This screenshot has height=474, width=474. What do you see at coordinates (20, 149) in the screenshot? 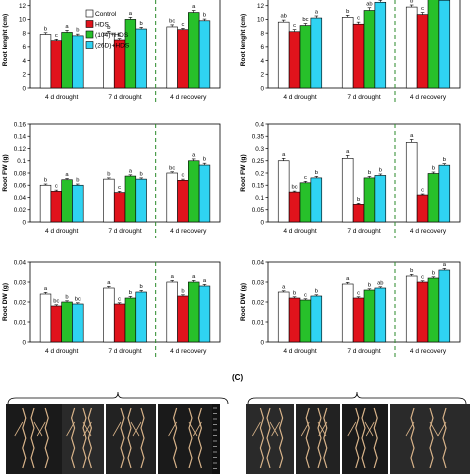
I see `y-tick-label: 0.12` at bounding box center [20, 149].